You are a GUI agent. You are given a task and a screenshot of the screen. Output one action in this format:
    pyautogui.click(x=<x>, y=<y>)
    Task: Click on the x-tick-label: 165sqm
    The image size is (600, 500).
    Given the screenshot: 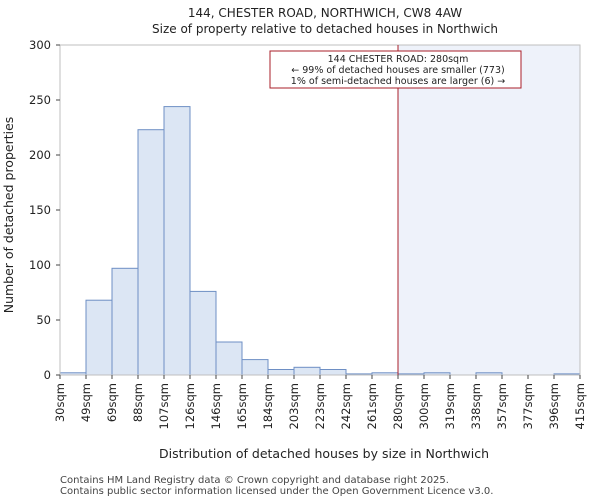 What is the action you would take?
    pyautogui.click(x=242, y=406)
    